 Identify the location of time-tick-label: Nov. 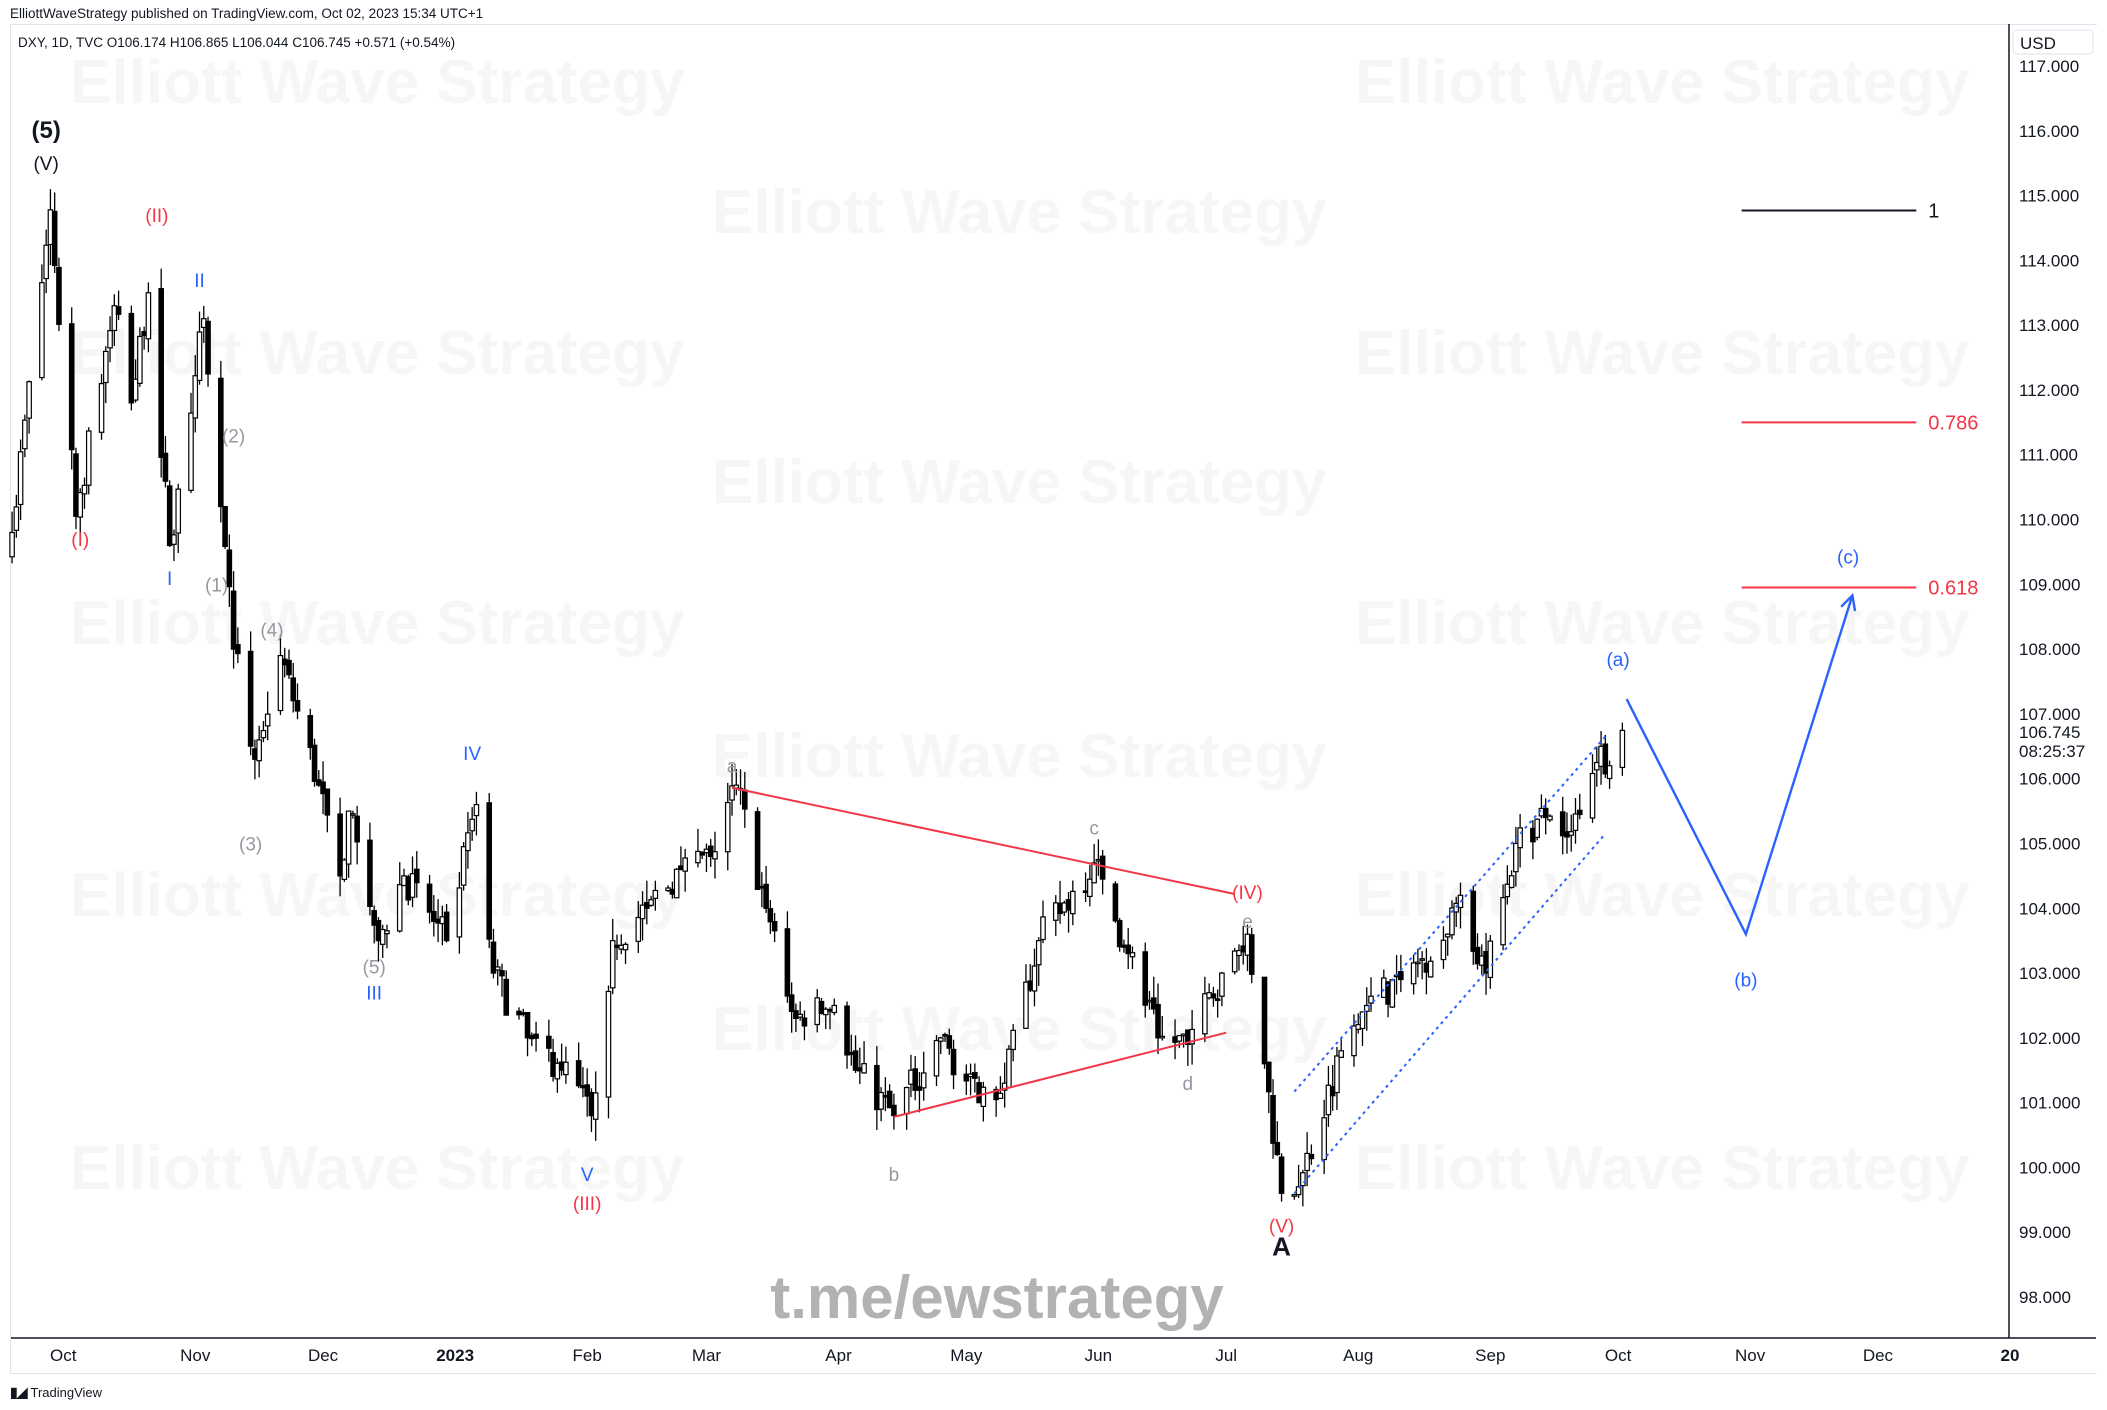
(1750, 1355).